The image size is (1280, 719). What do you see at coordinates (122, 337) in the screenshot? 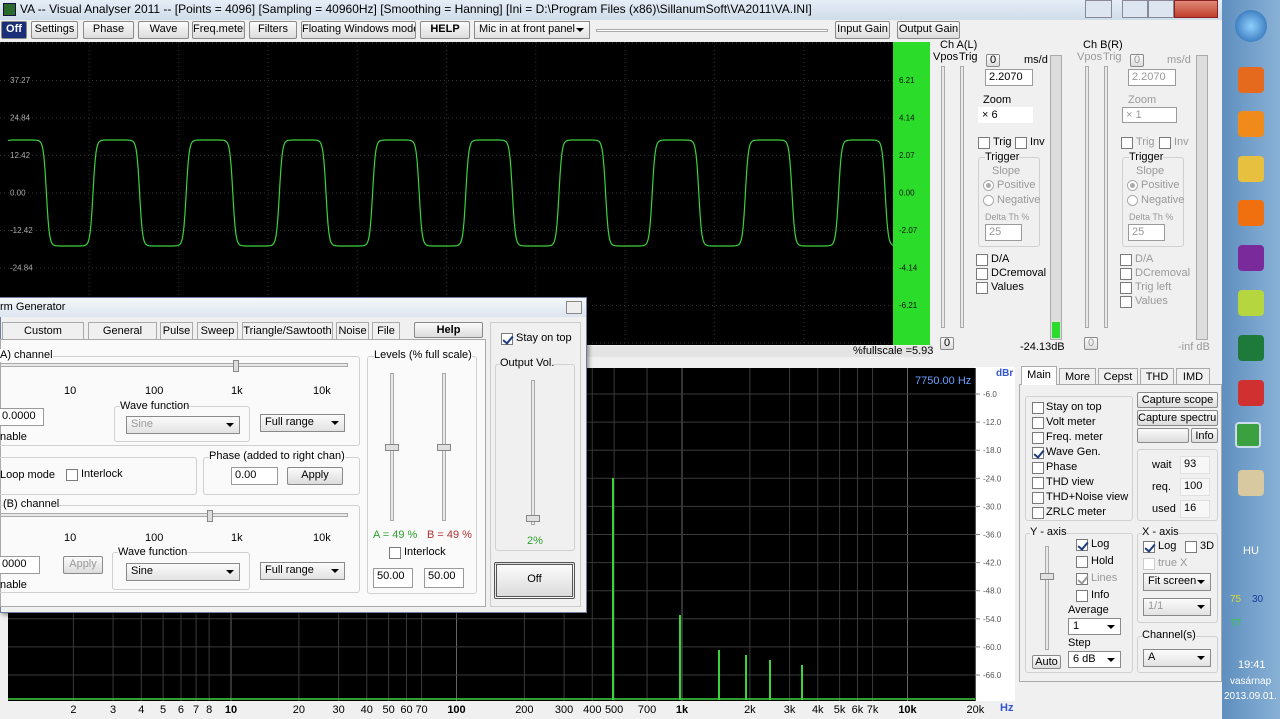
I see `generator-tab: General setup` at bounding box center [122, 337].